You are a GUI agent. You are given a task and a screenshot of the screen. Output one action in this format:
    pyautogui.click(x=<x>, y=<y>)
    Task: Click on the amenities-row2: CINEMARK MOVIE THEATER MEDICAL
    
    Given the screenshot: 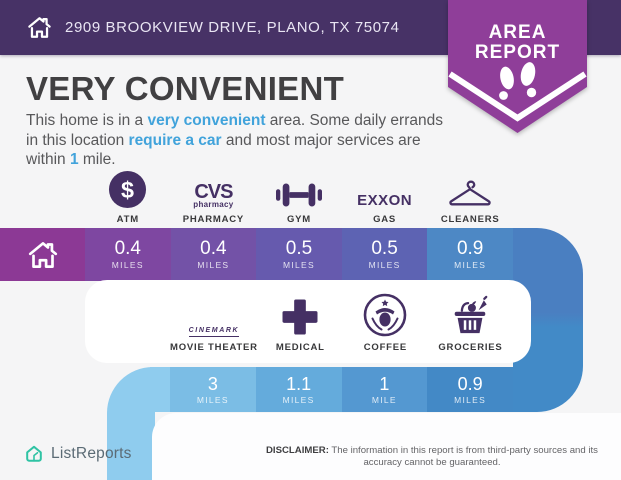 What is the action you would take?
    pyautogui.click(x=341, y=320)
    